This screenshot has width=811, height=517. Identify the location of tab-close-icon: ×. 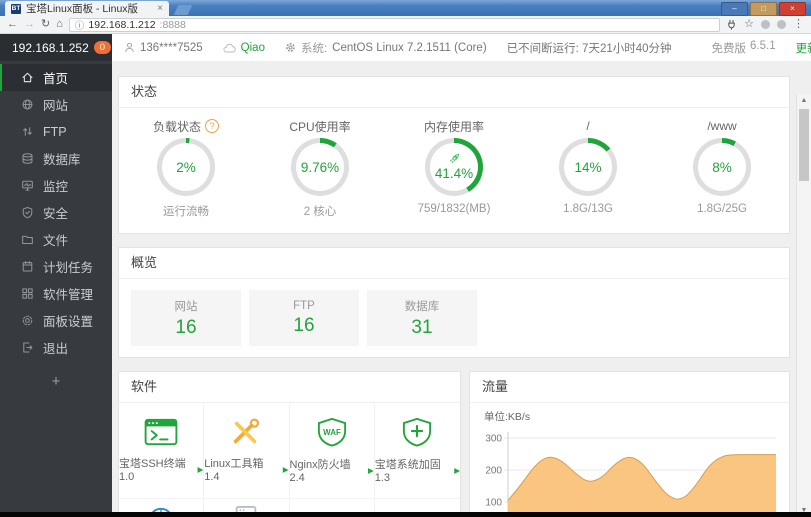
(160, 8).